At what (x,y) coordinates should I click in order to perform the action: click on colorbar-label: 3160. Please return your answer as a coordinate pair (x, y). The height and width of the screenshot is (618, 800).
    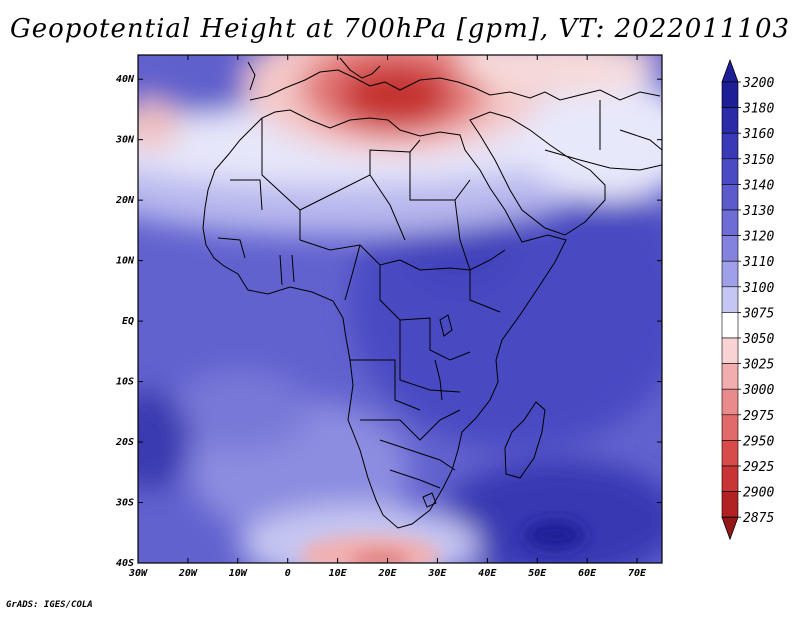
    Looking at the image, I should click on (758, 134).